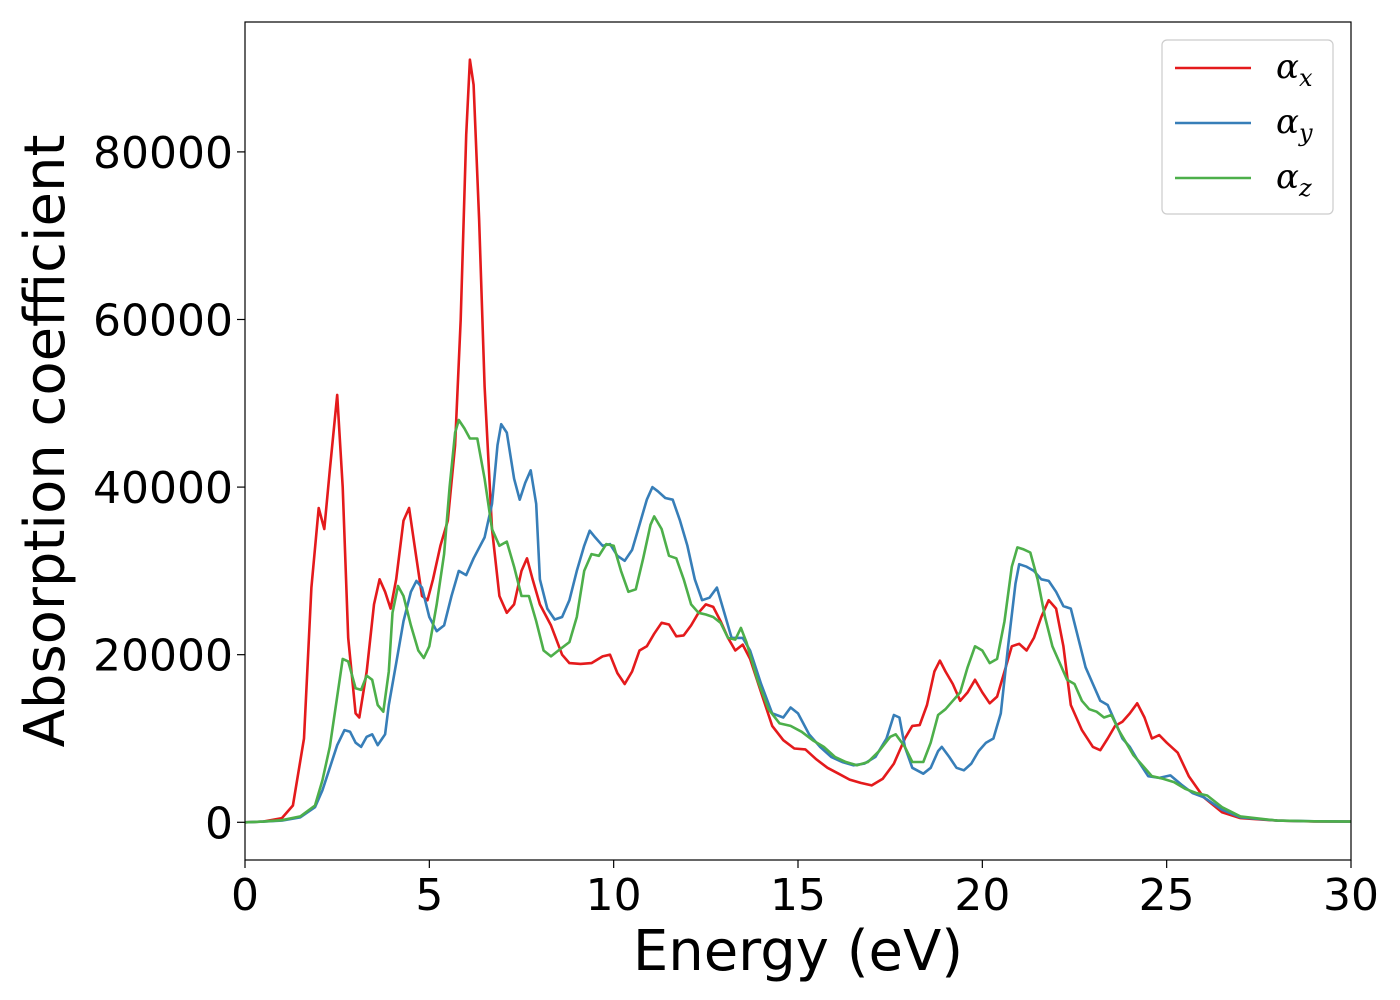  Describe the element at coordinates (1305, 133) in the screenshot. I see `legend-subscript-y: y` at that location.